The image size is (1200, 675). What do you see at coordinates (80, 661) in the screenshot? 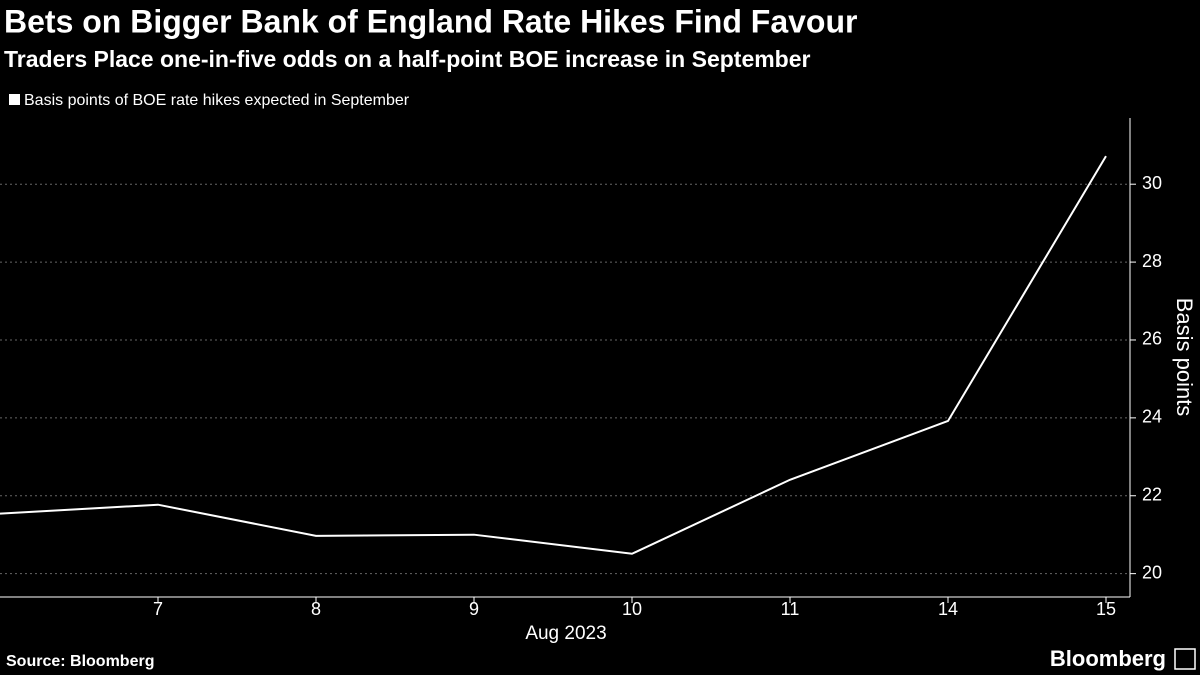
I see `source: Source: Bloomberg` at bounding box center [80, 661].